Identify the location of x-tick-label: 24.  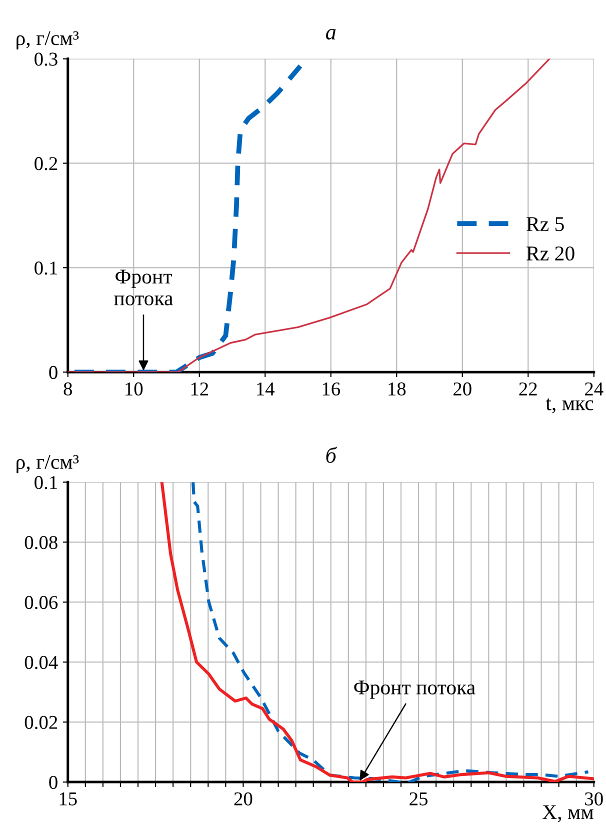
(594, 389).